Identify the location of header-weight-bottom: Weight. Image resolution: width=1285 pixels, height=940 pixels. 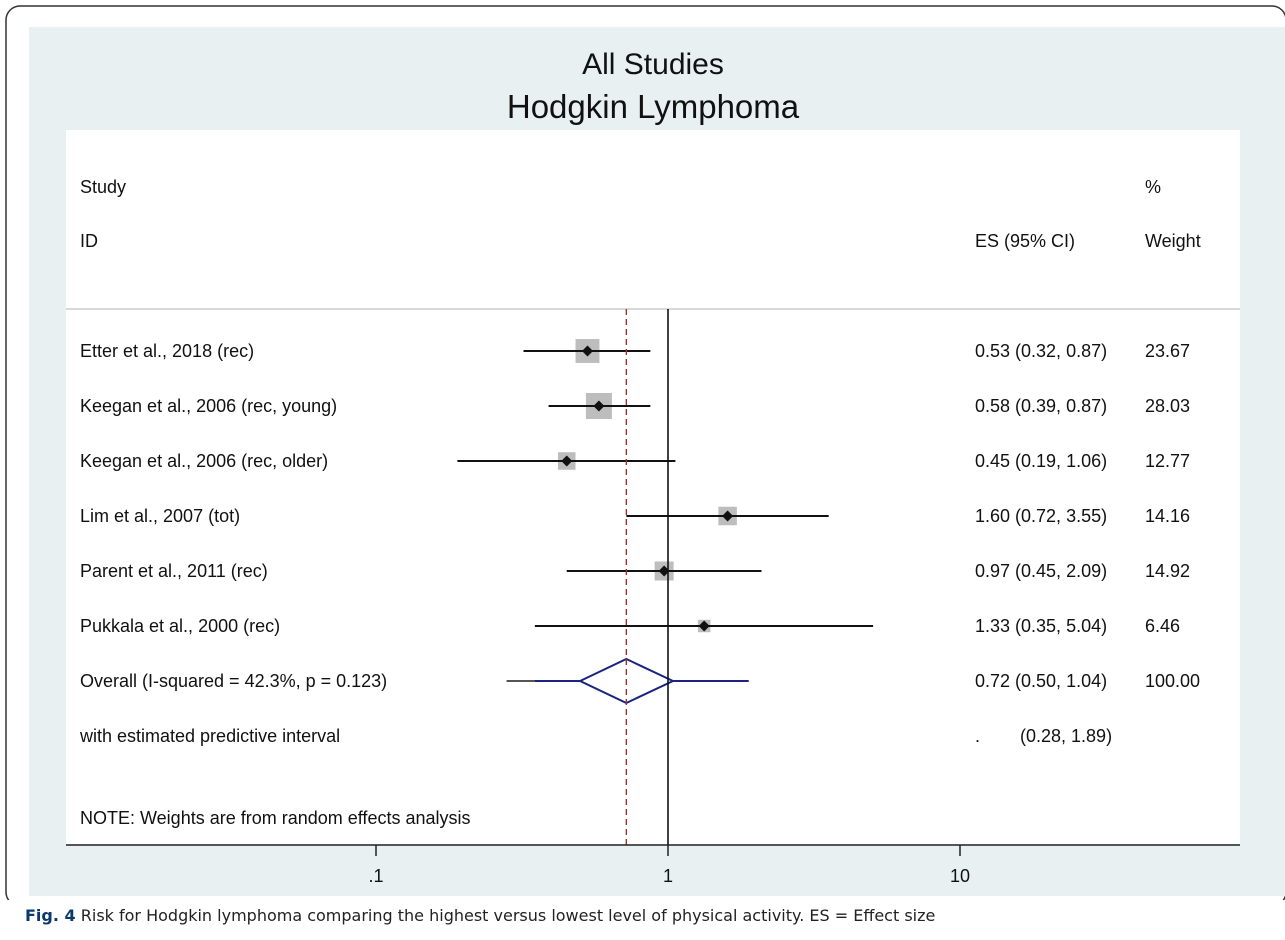
(1173, 241).